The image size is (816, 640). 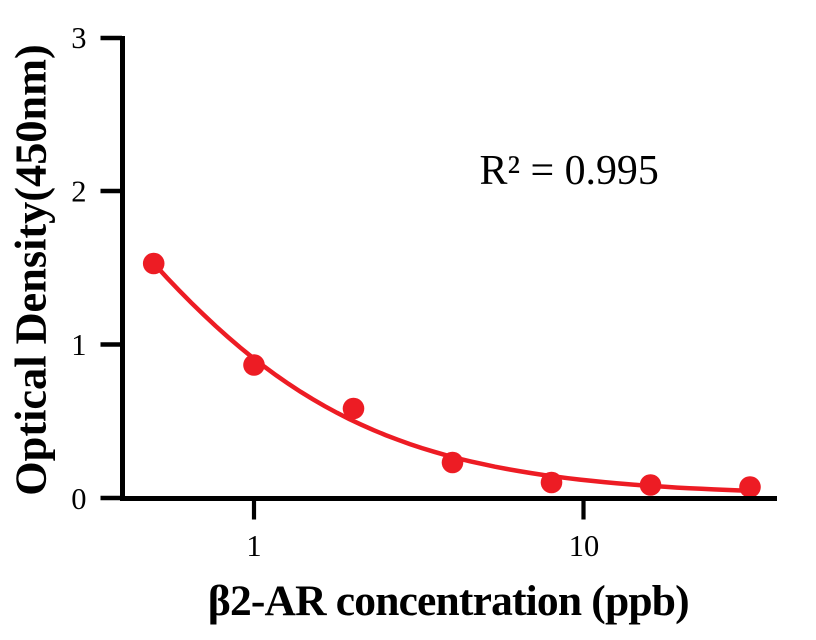 I want to click on svg-text: Optical Density(450nm), so click(x=30, y=270).